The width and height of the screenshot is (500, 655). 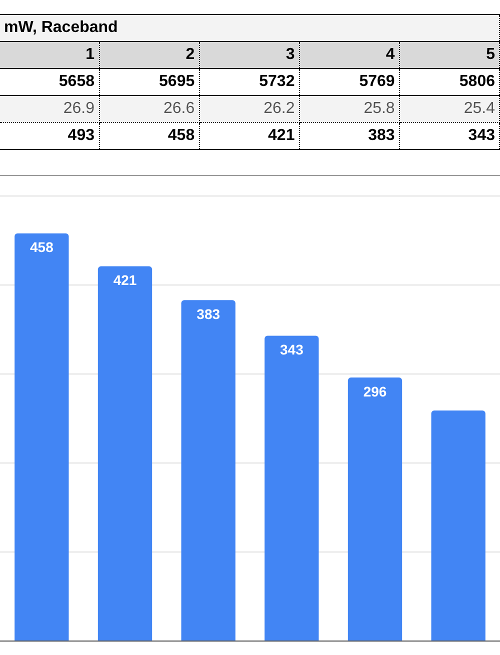 What do you see at coordinates (250, 28) in the screenshot?
I see `chart-title: mW, Raceband` at bounding box center [250, 28].